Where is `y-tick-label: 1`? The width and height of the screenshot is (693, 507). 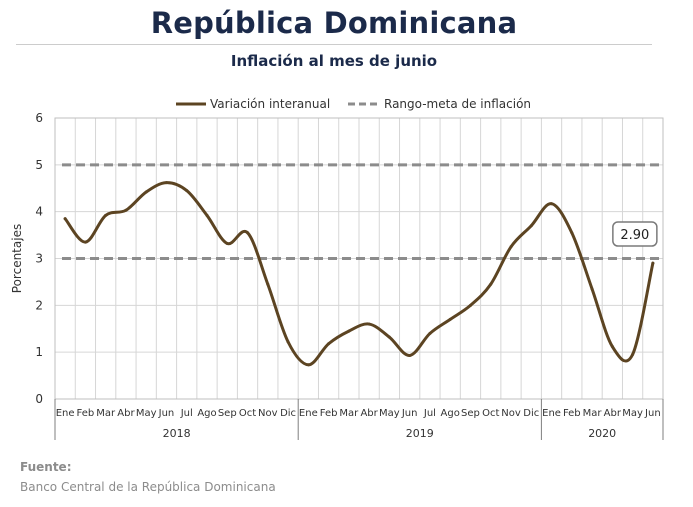
y-tick-label: 1 is located at coordinates (39, 352).